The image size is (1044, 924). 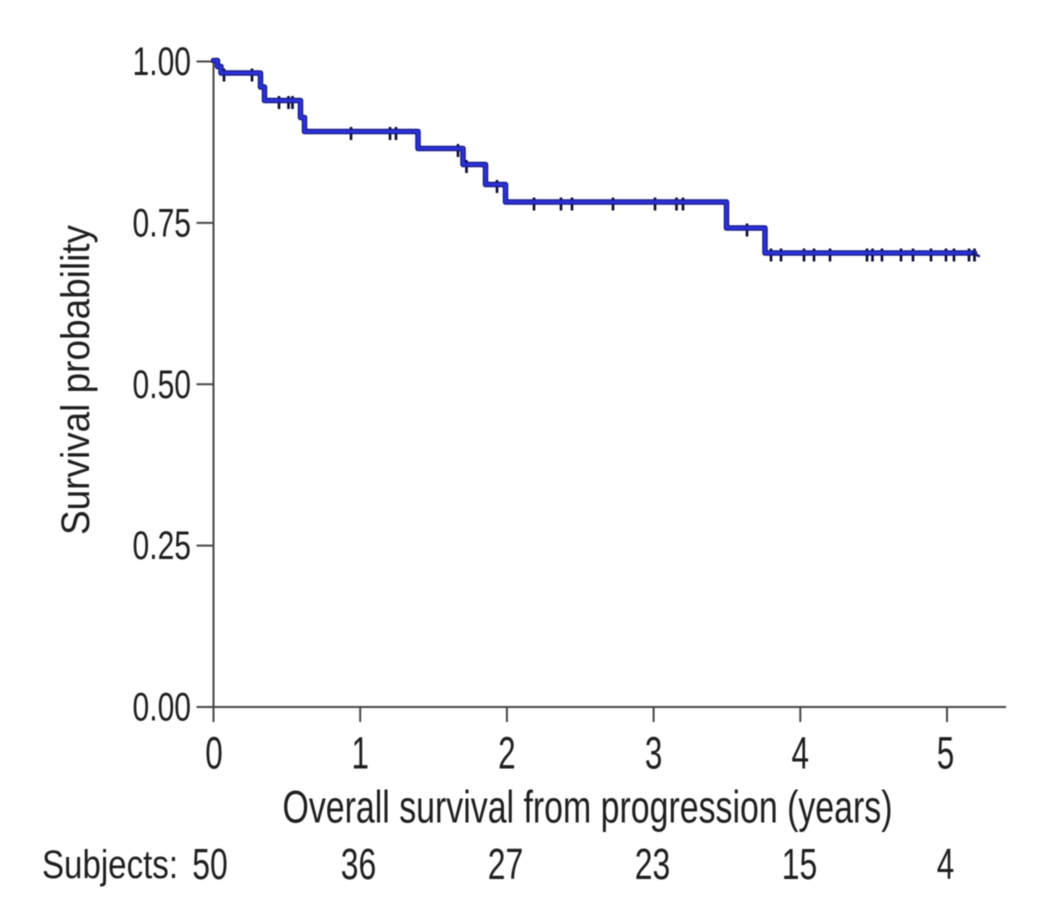 I want to click on svg-text: Subjects:, so click(x=110, y=865).